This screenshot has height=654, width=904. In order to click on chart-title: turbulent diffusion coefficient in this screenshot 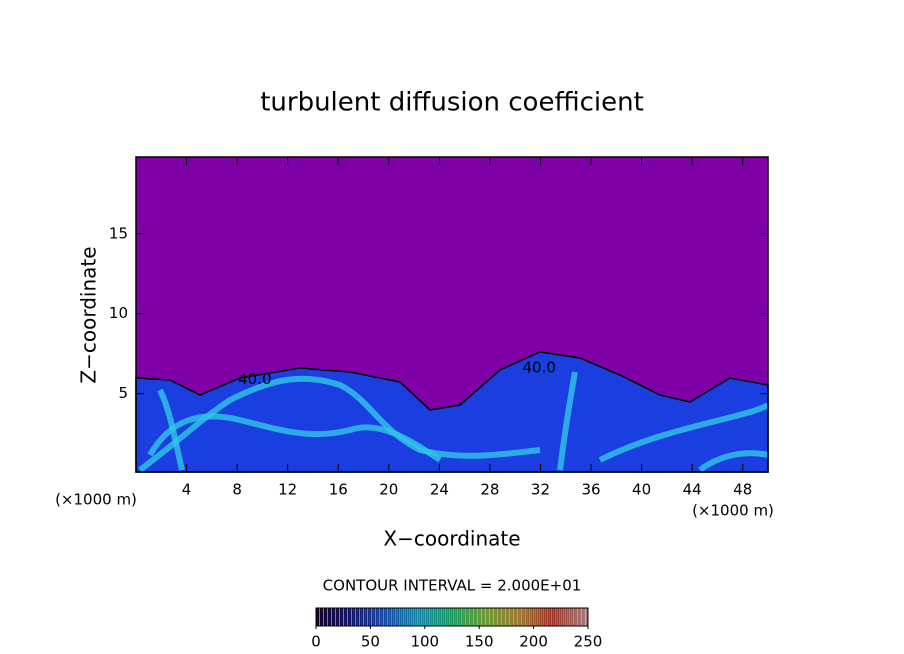, I will do `click(452, 103)`.